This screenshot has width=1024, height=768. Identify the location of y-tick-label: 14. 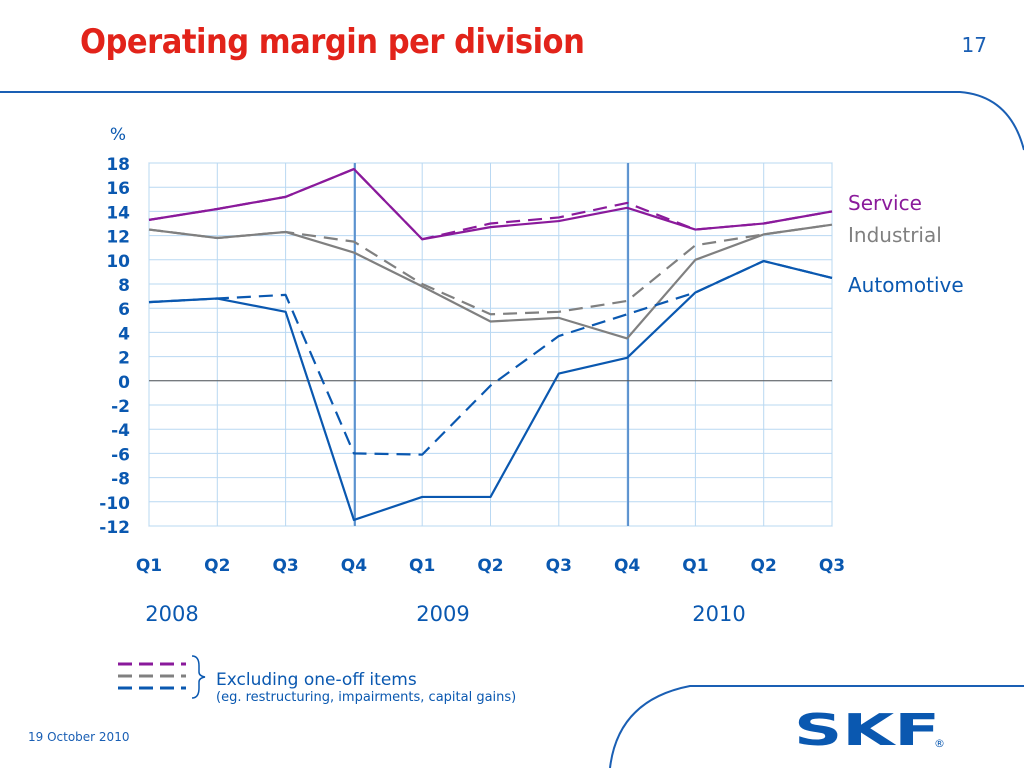
(118, 213).